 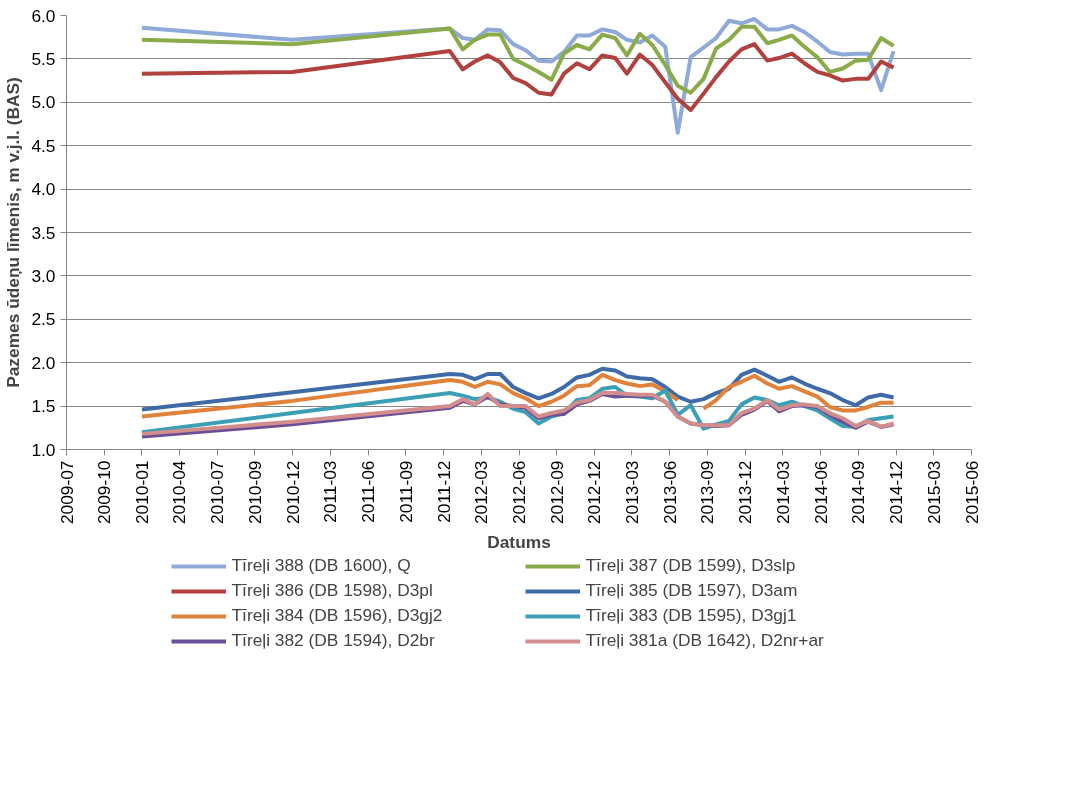 I want to click on legend-label: Tīreļi 386 (DB 1598), D3pl, so click(x=332, y=590).